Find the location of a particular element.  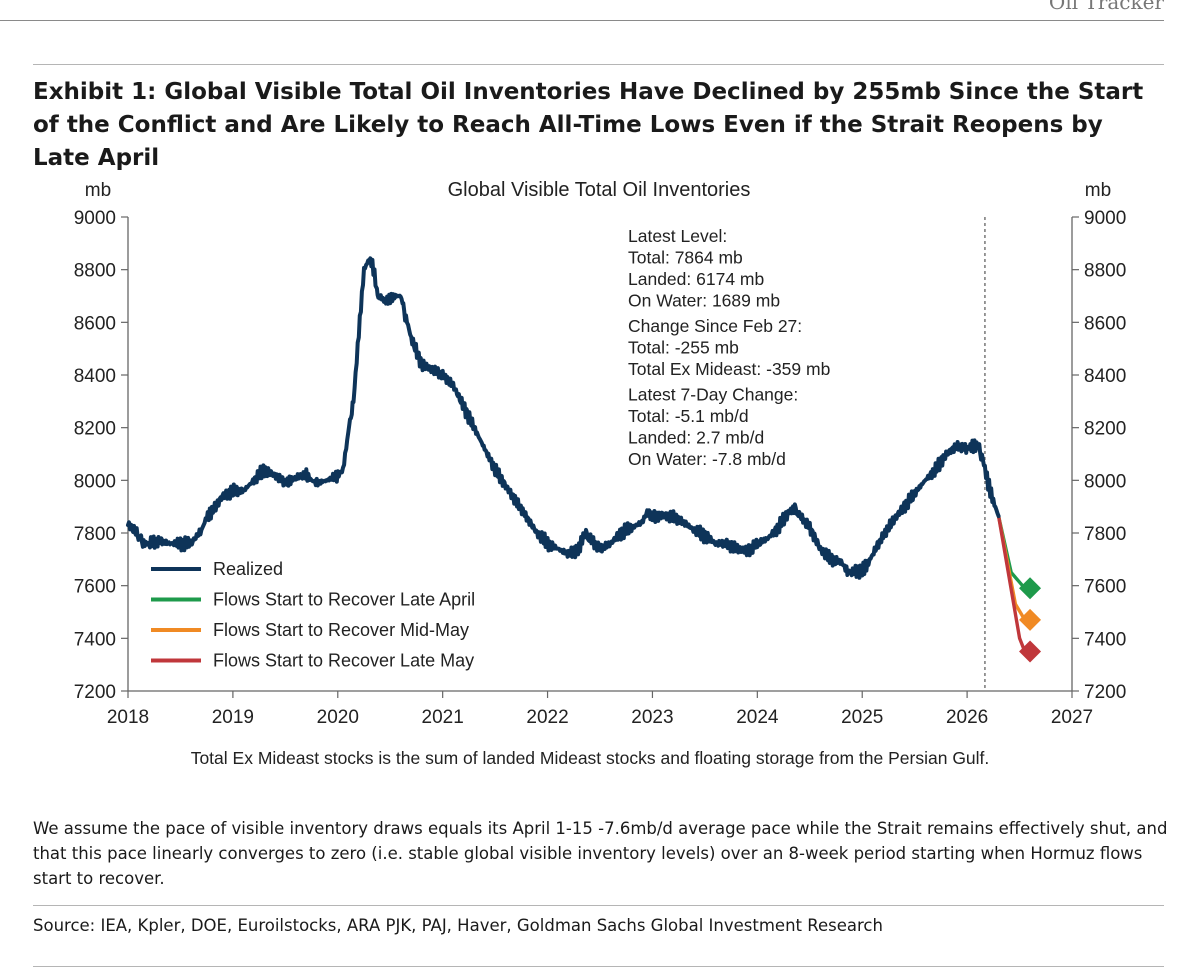

annotation-line: Change Since Feb 27: is located at coordinates (715, 326).